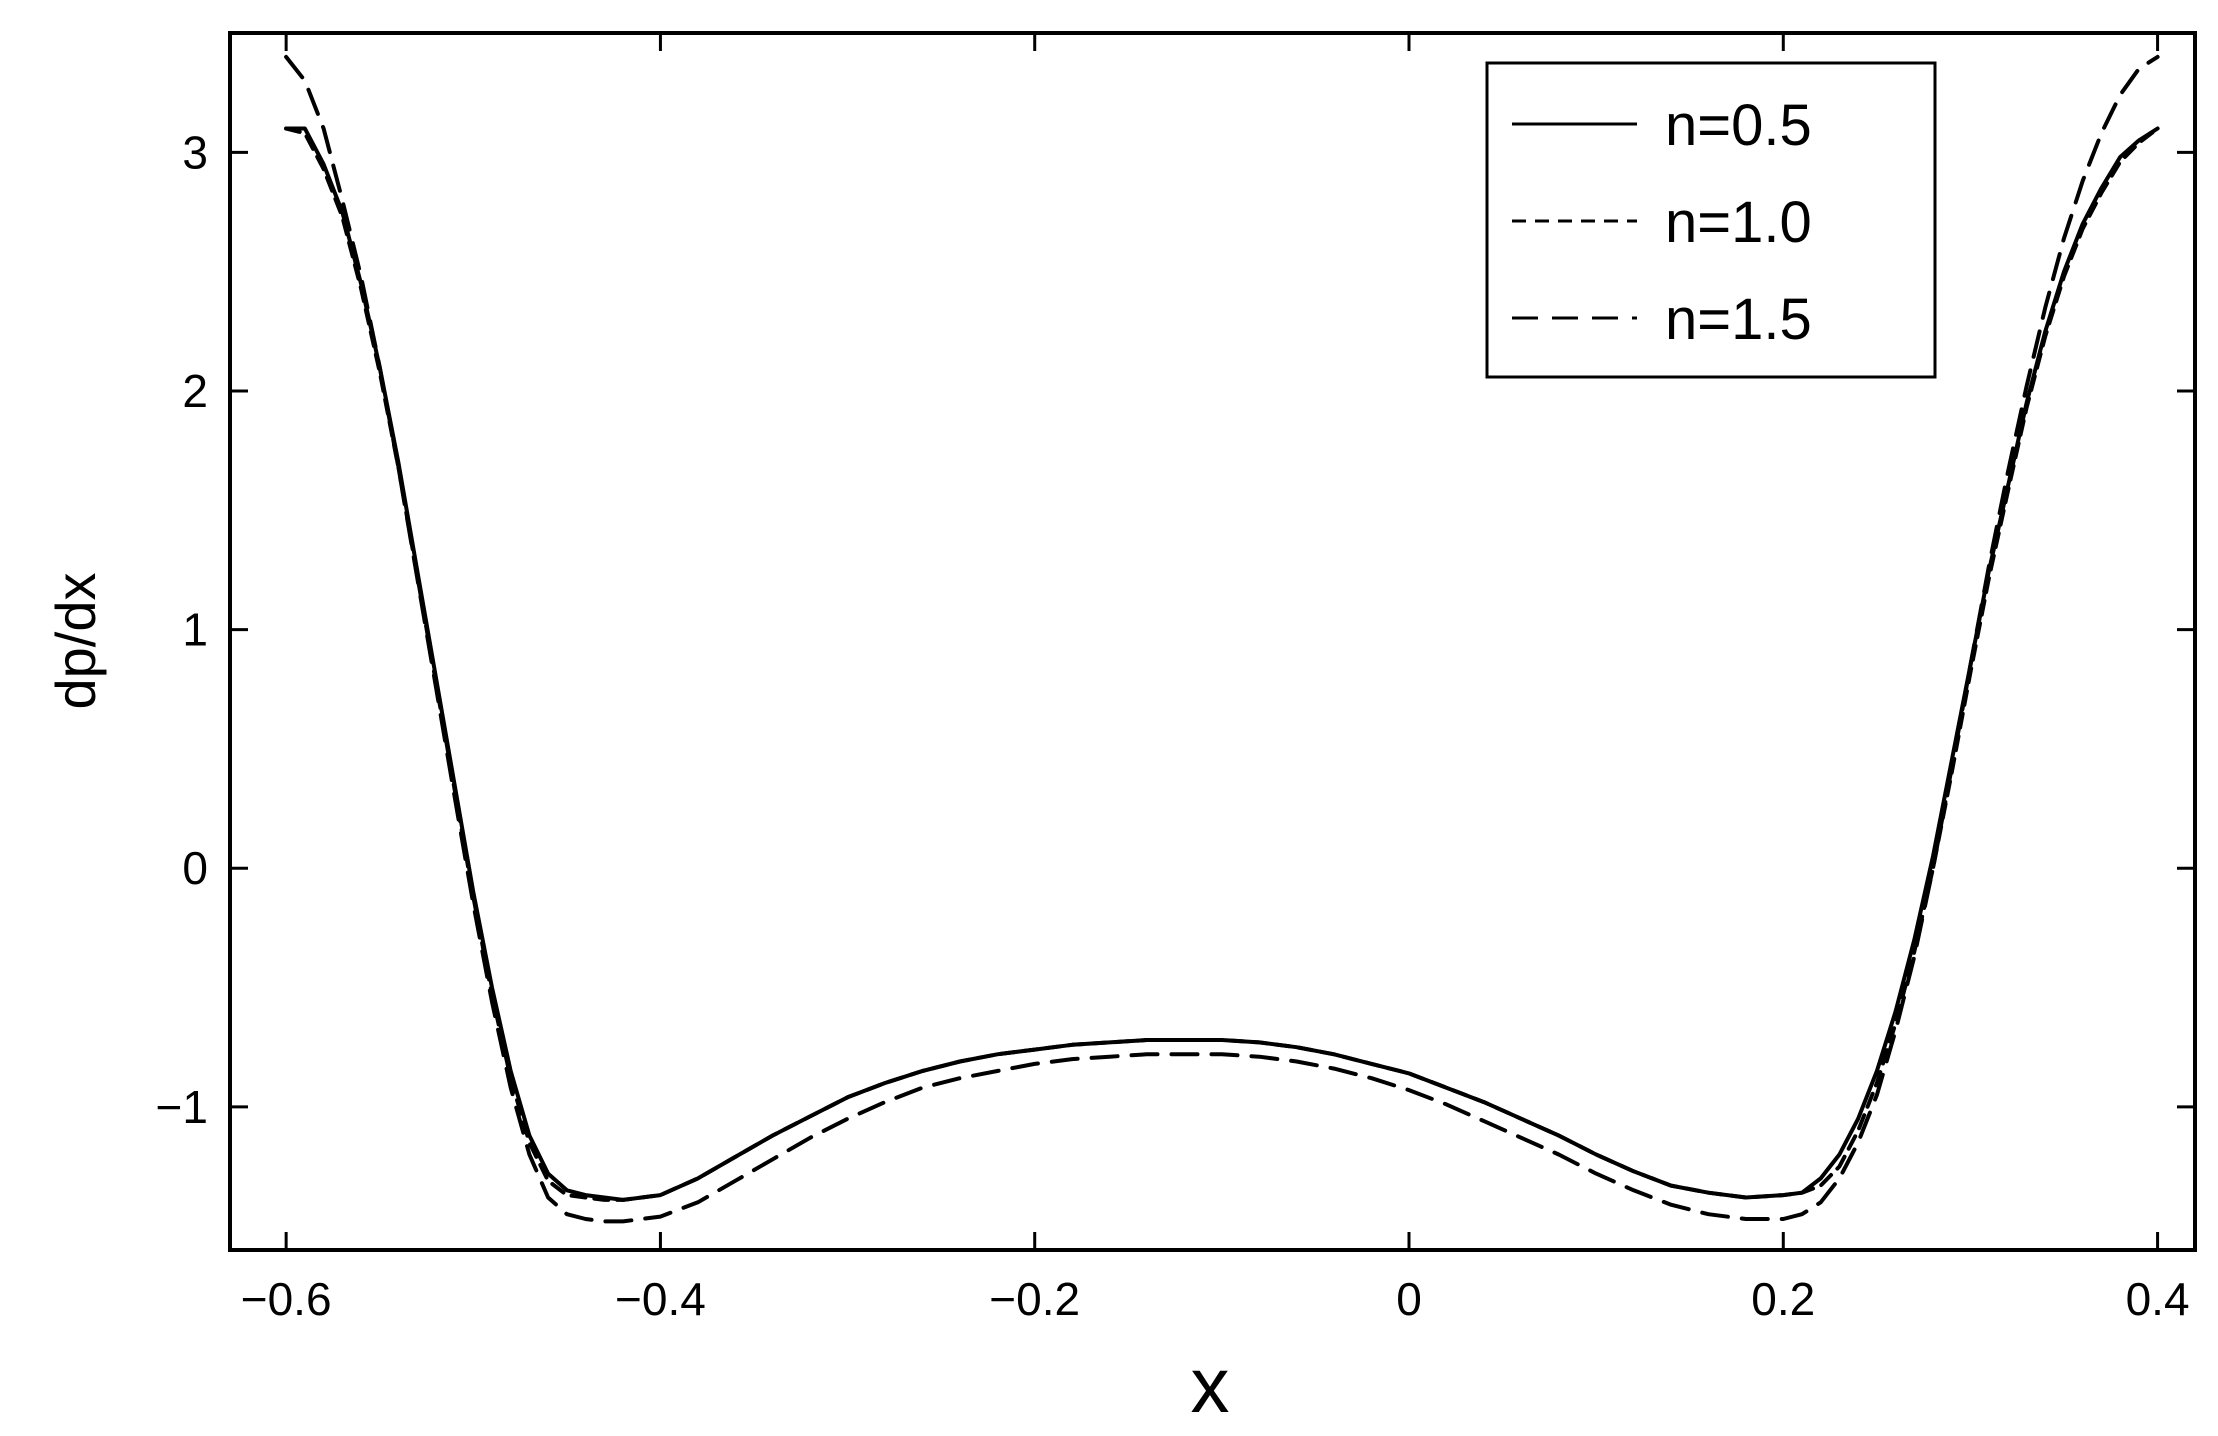  What do you see at coordinates (1738, 319) in the screenshot?
I see `legend-label-n15: n=1.5` at bounding box center [1738, 319].